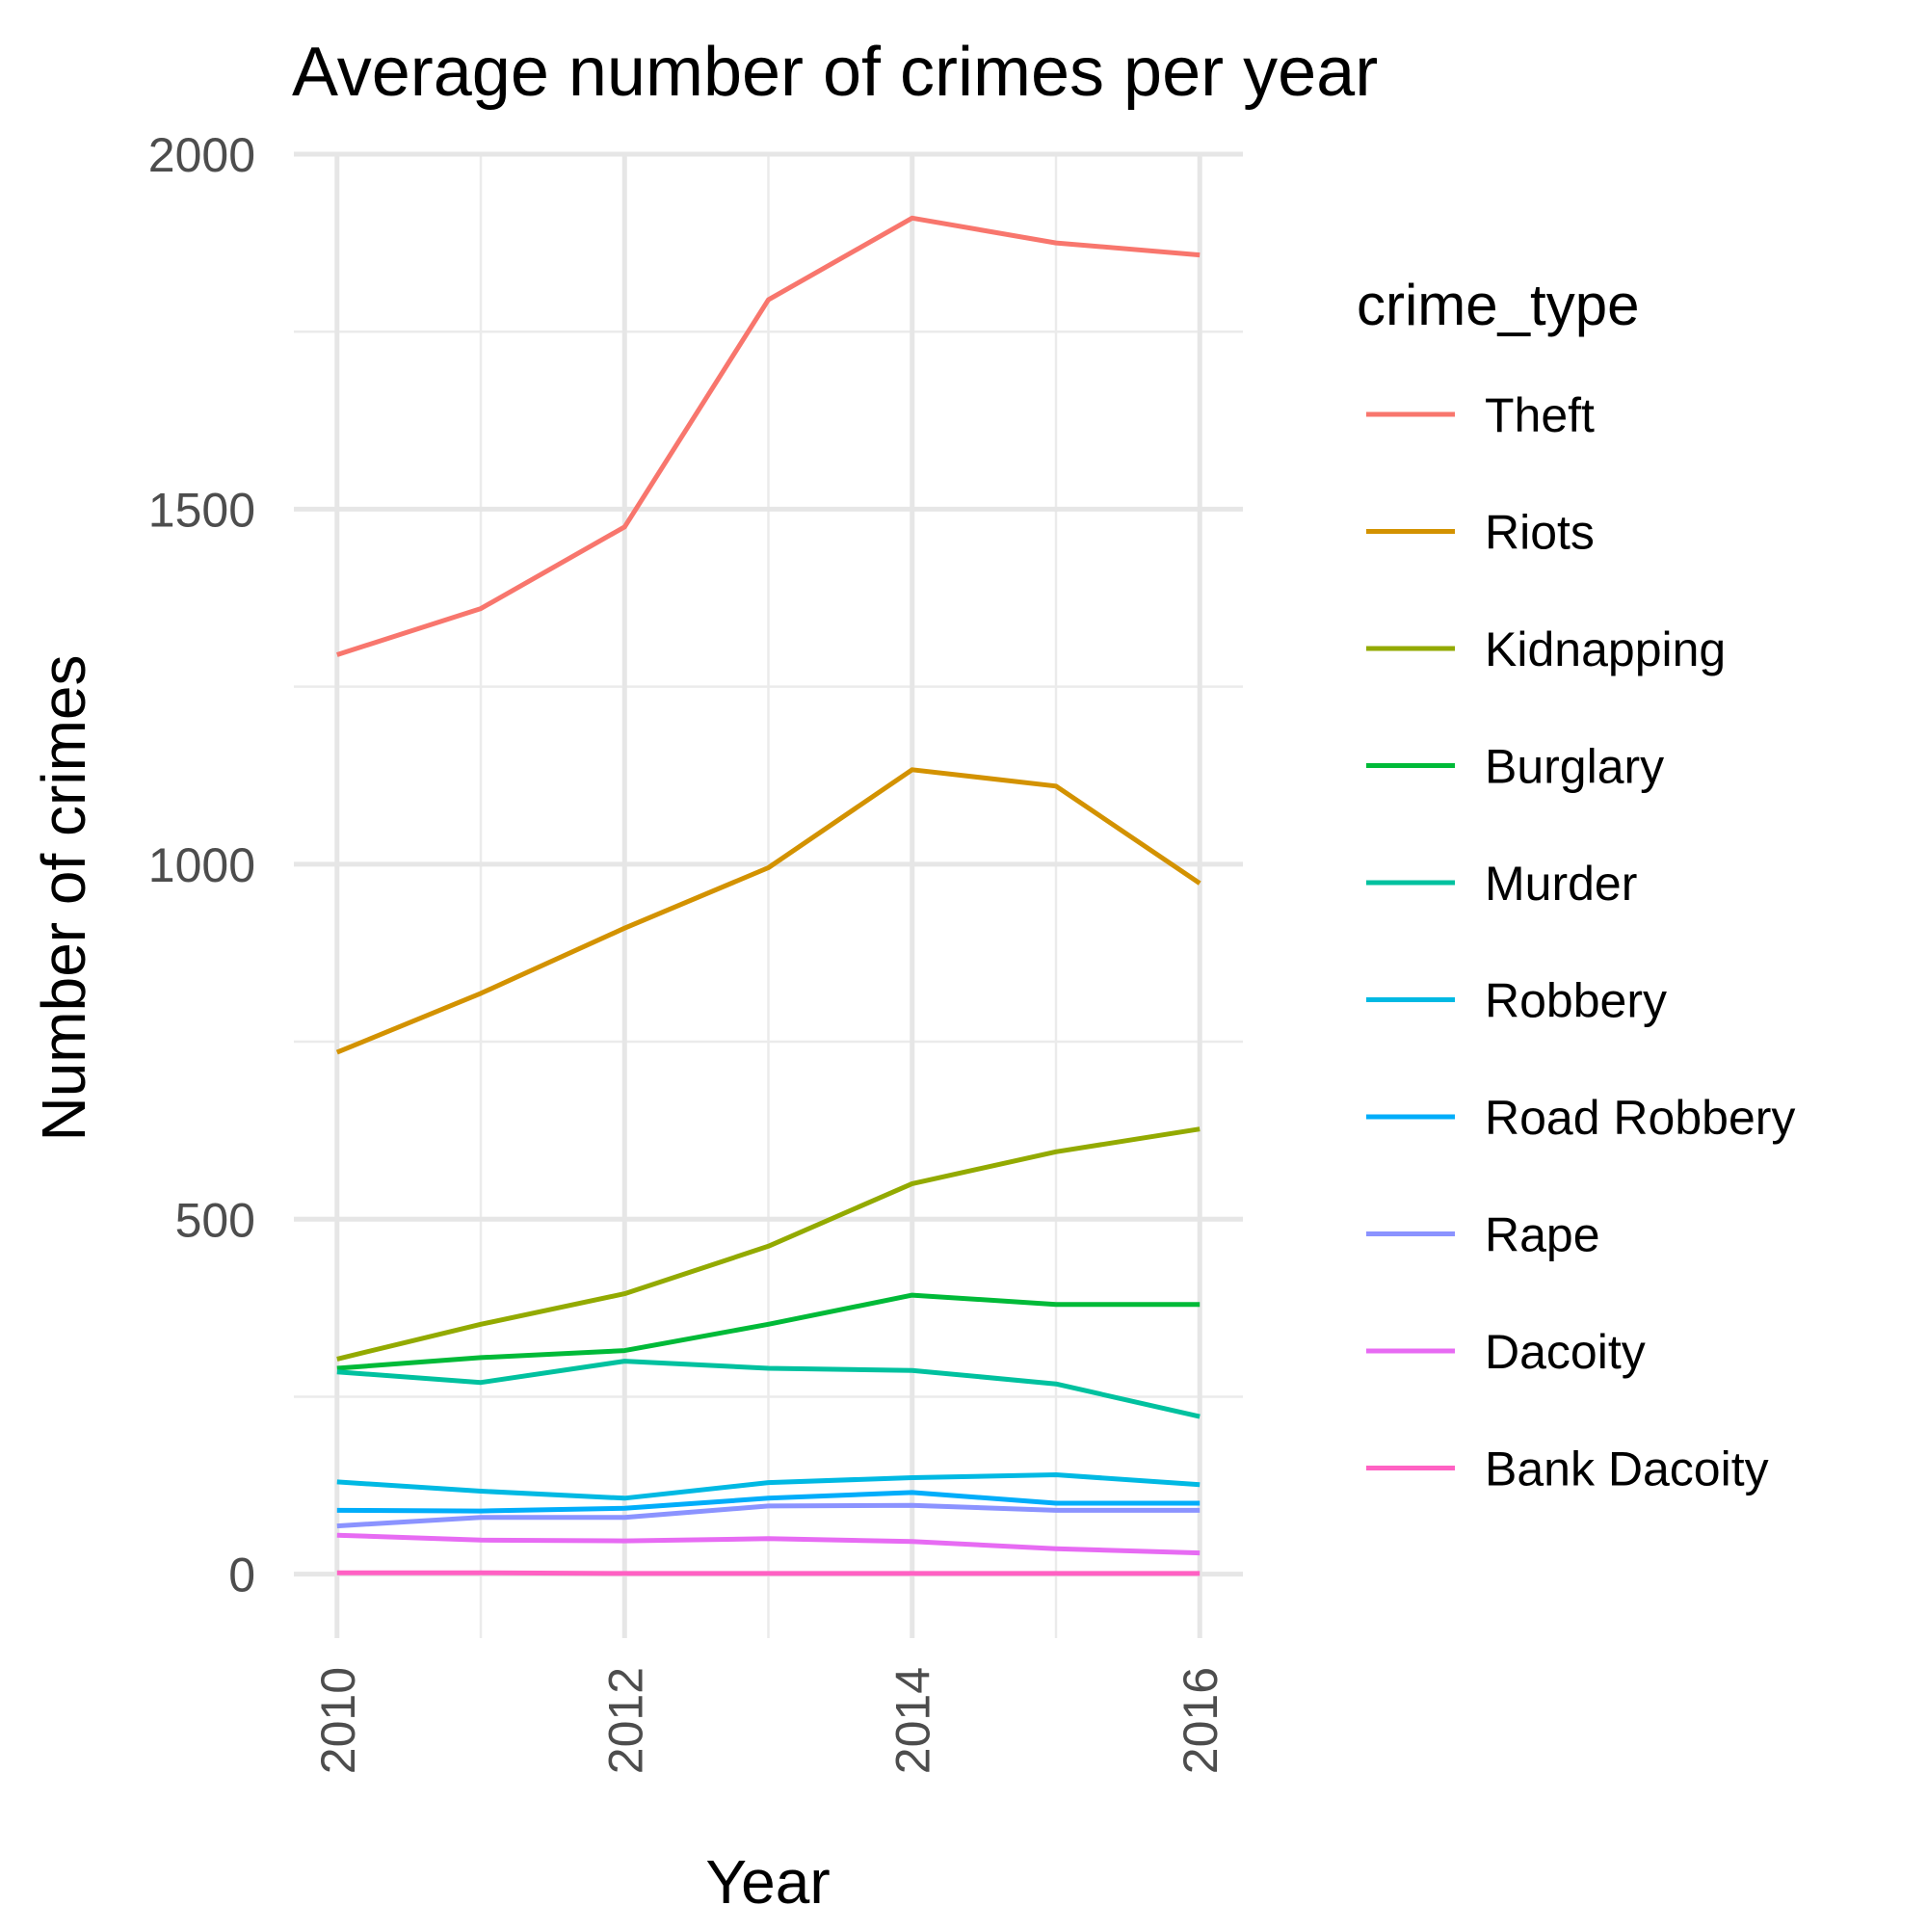  I want to click on y-tick-label: 2000, so click(201, 155).